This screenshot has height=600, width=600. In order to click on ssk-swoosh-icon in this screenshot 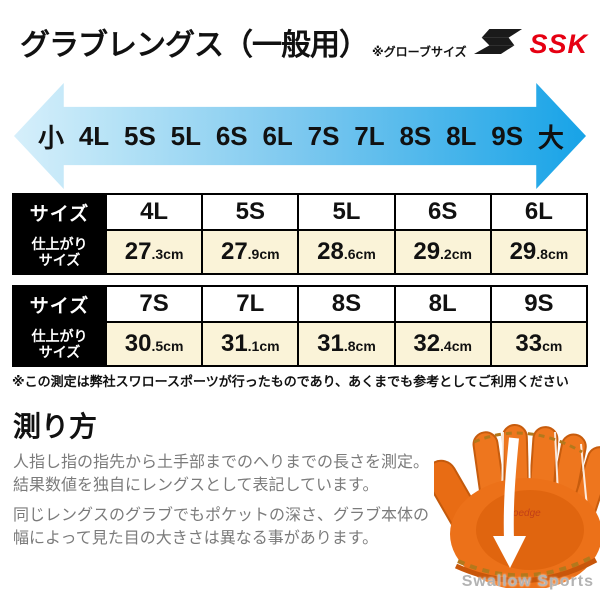, I will do `click(499, 44)`.